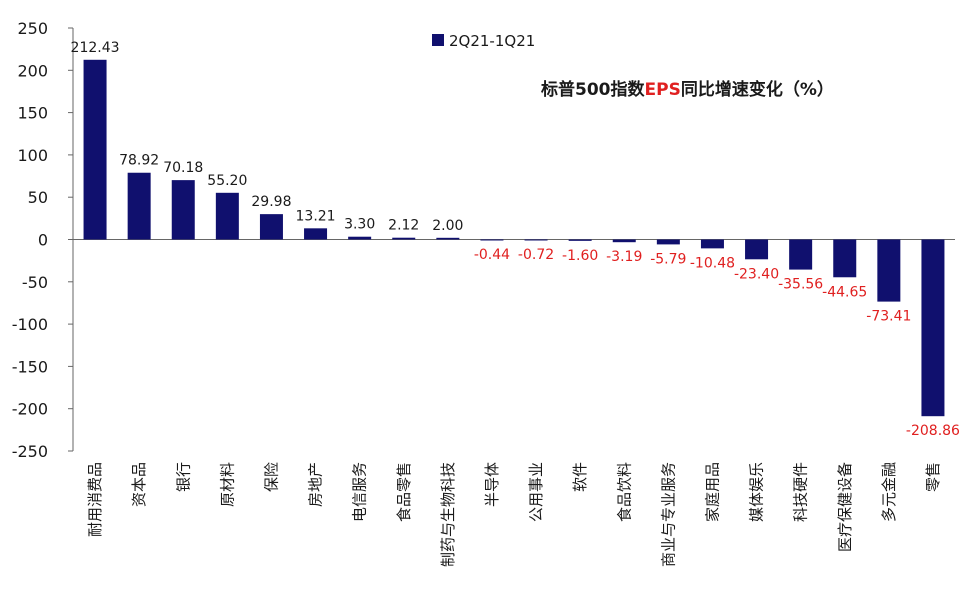  Describe the element at coordinates (38, 197) in the screenshot. I see `y-tick-label: 50` at that location.